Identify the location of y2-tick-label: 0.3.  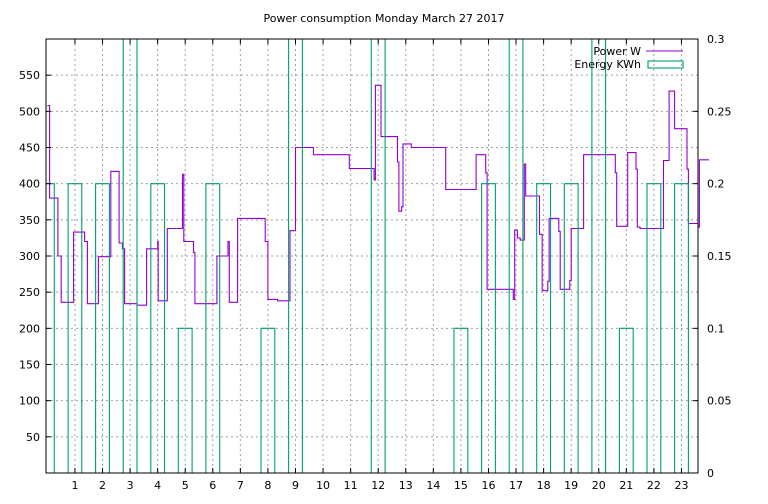
(716, 39).